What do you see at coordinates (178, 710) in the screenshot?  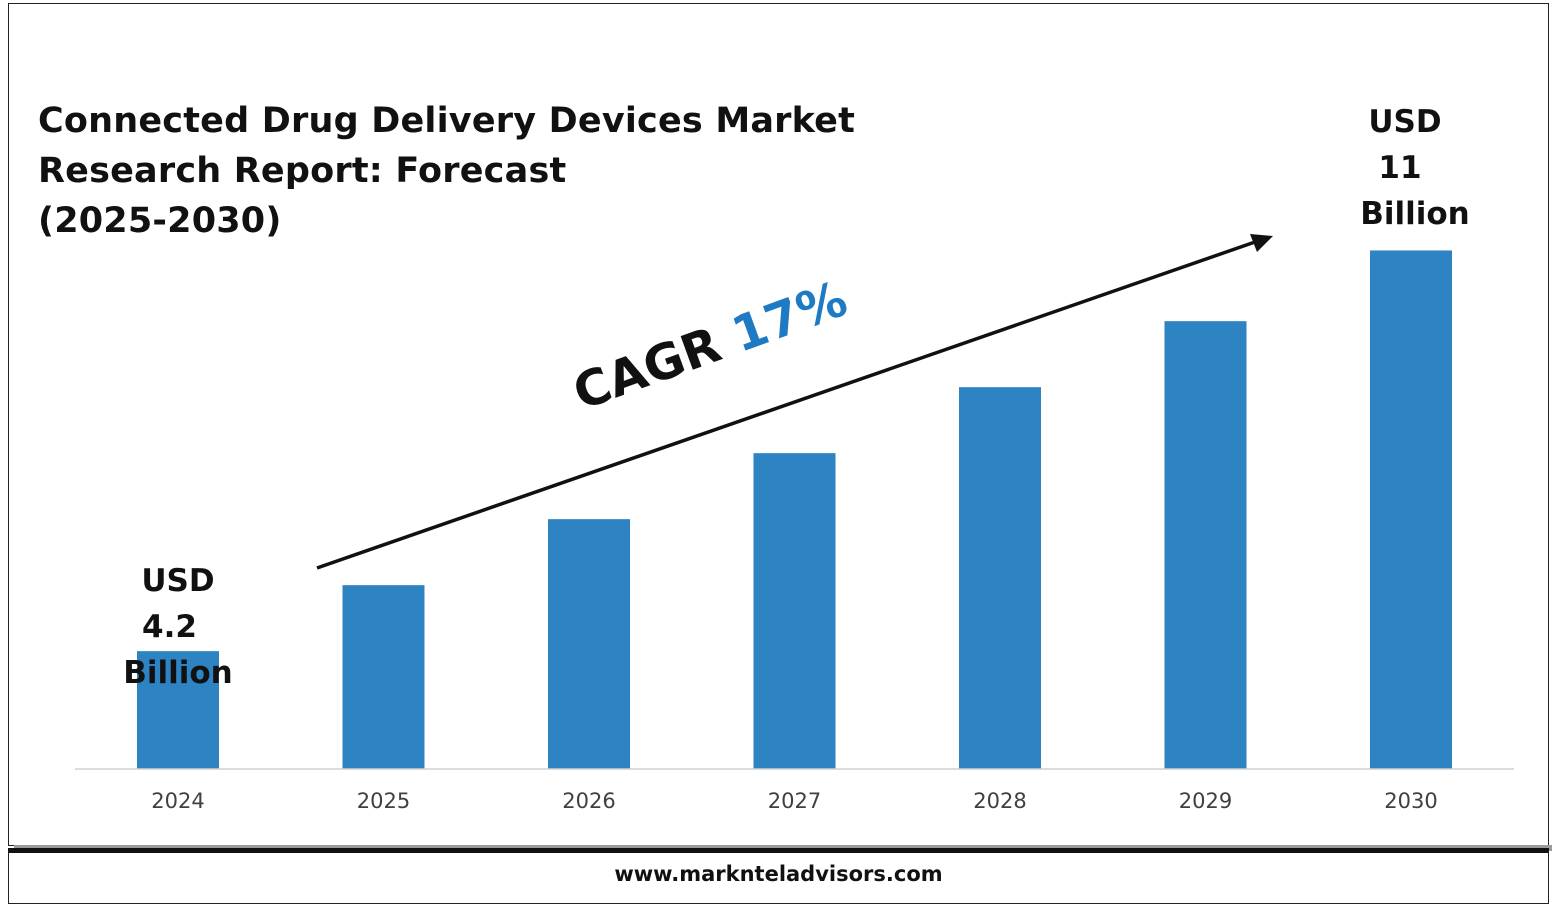 I see `bar-2024` at bounding box center [178, 710].